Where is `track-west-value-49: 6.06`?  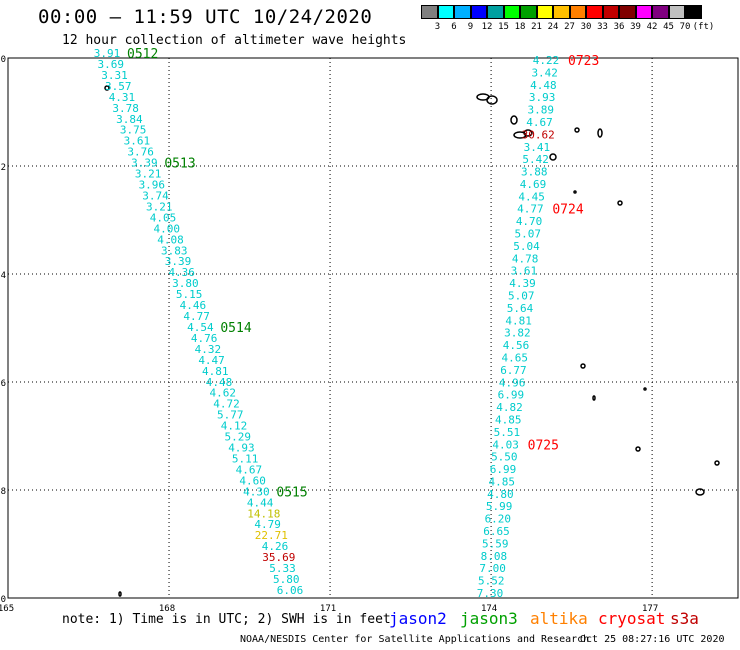 track-west-value-49: 6.06 is located at coordinates (290, 590).